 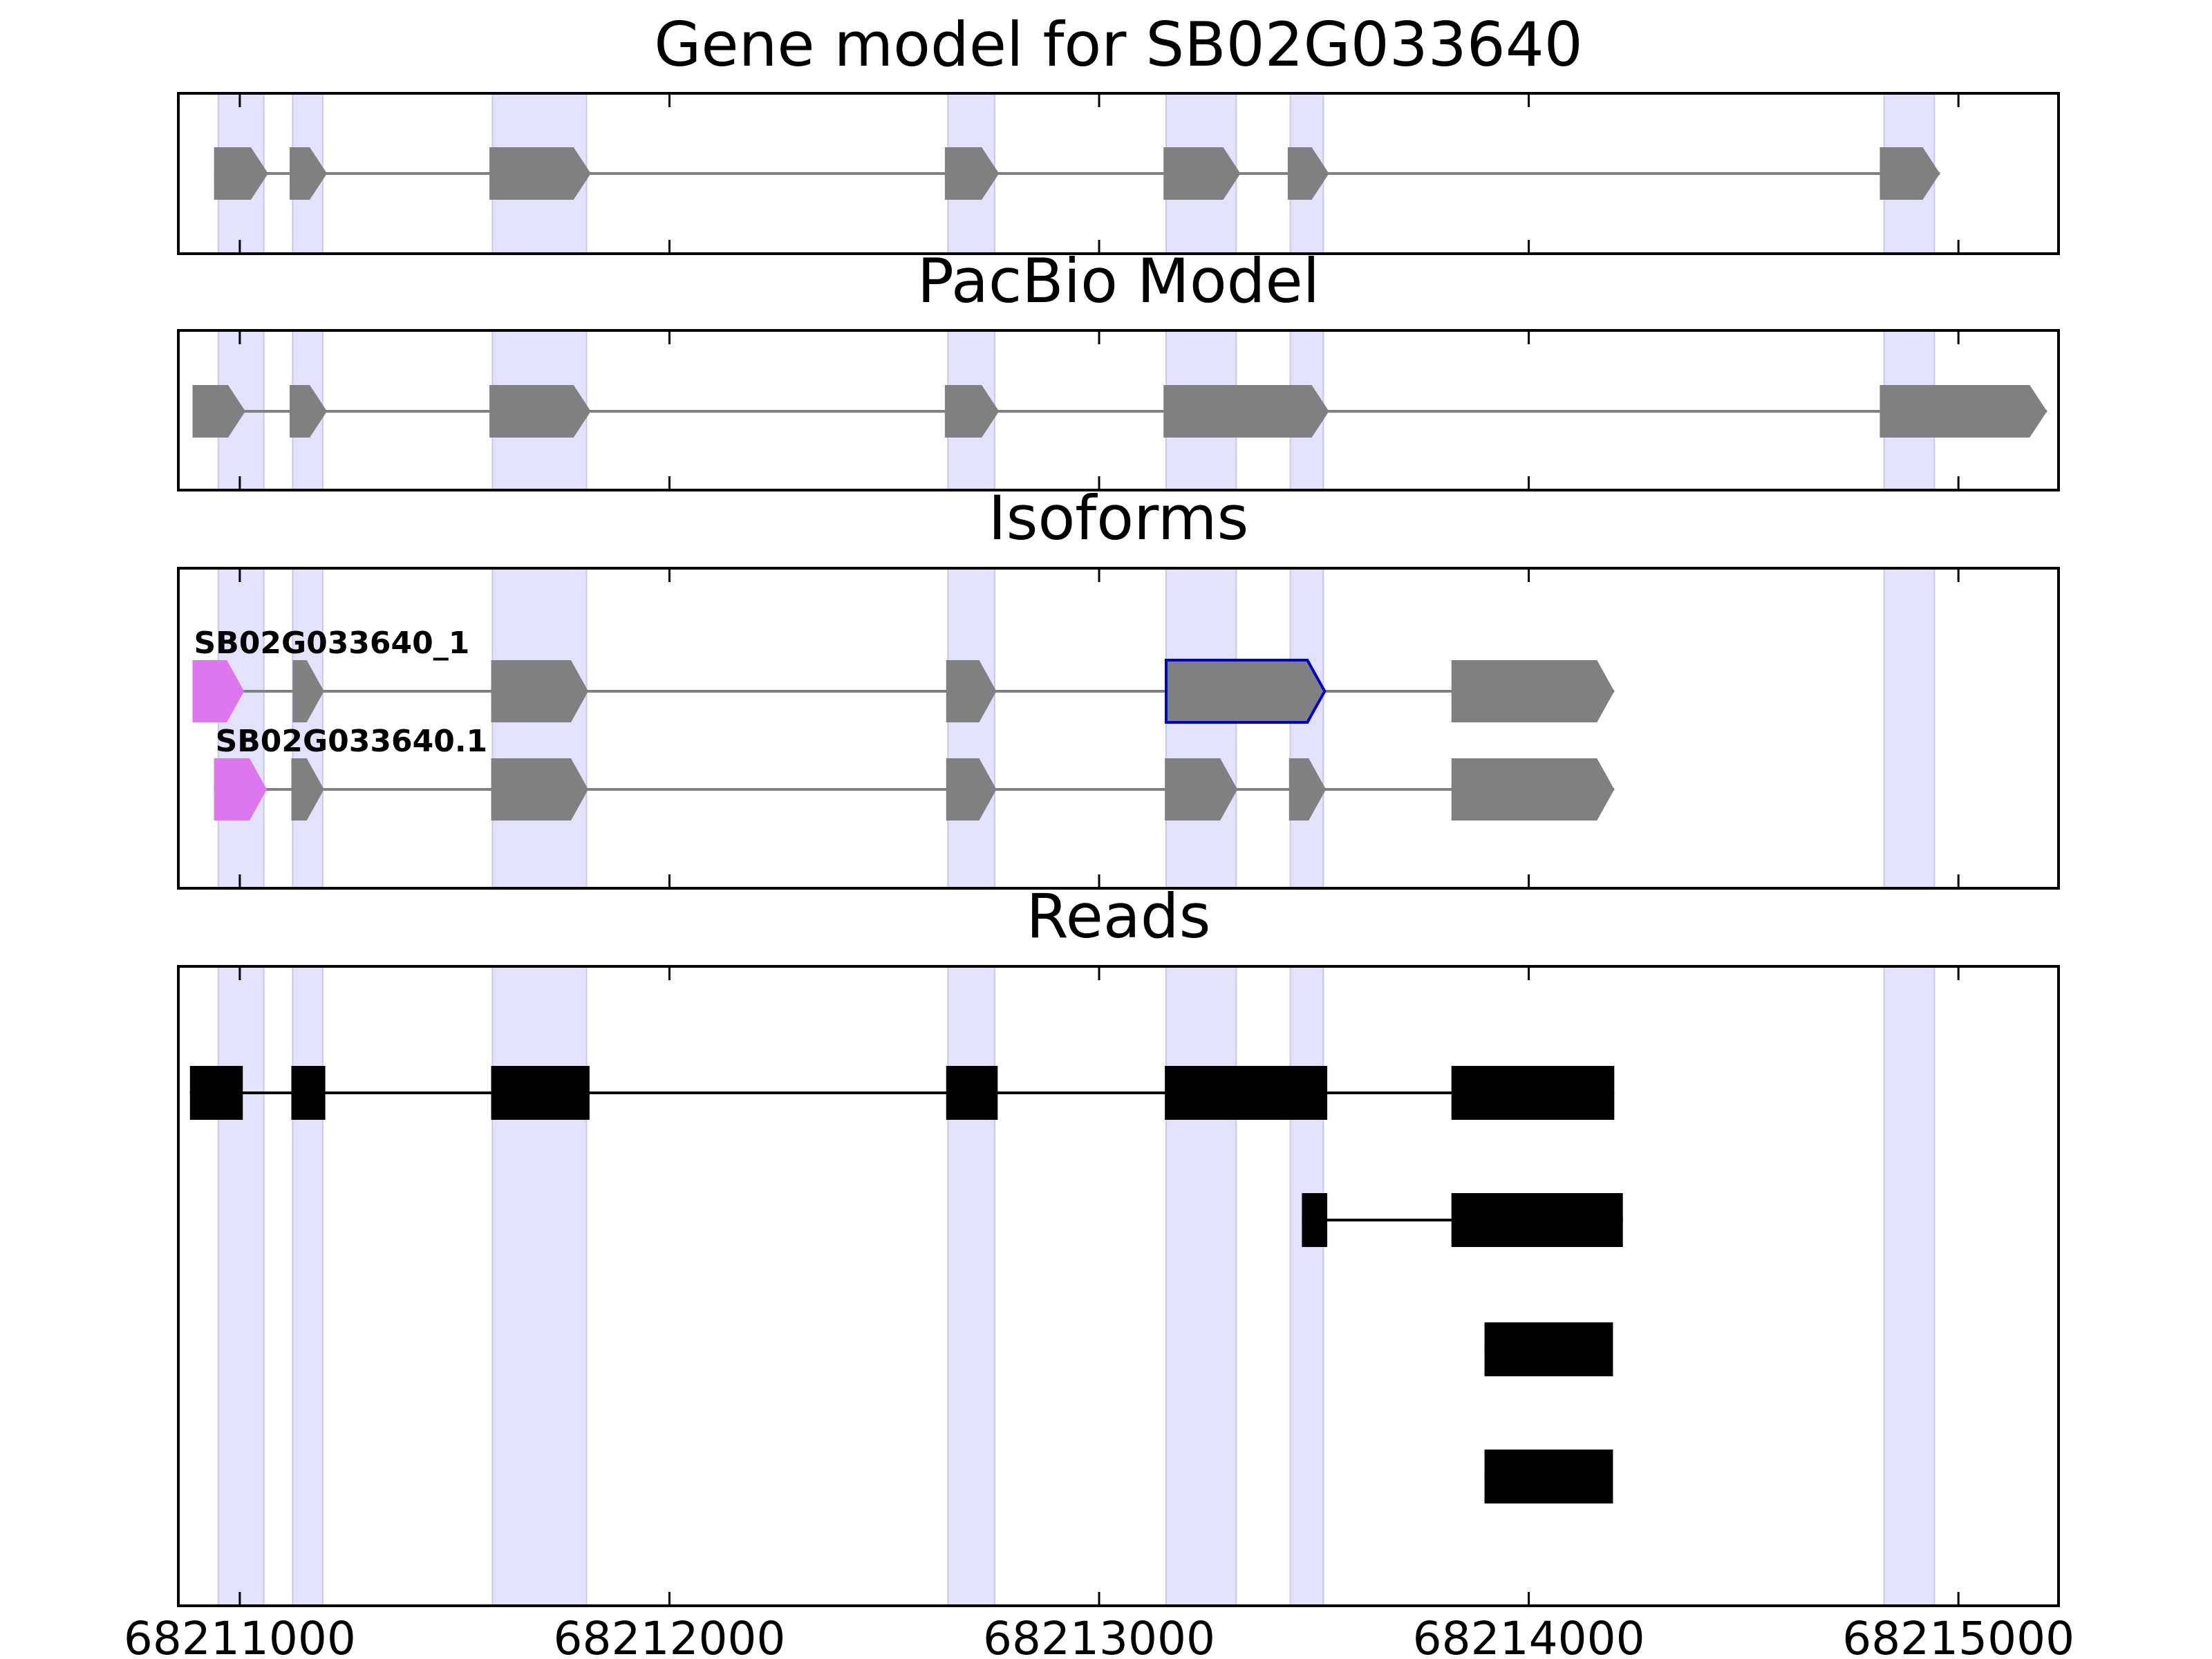 What do you see at coordinates (1099, 1635) in the screenshot?
I see `x-tick-label: 68213000` at bounding box center [1099, 1635].